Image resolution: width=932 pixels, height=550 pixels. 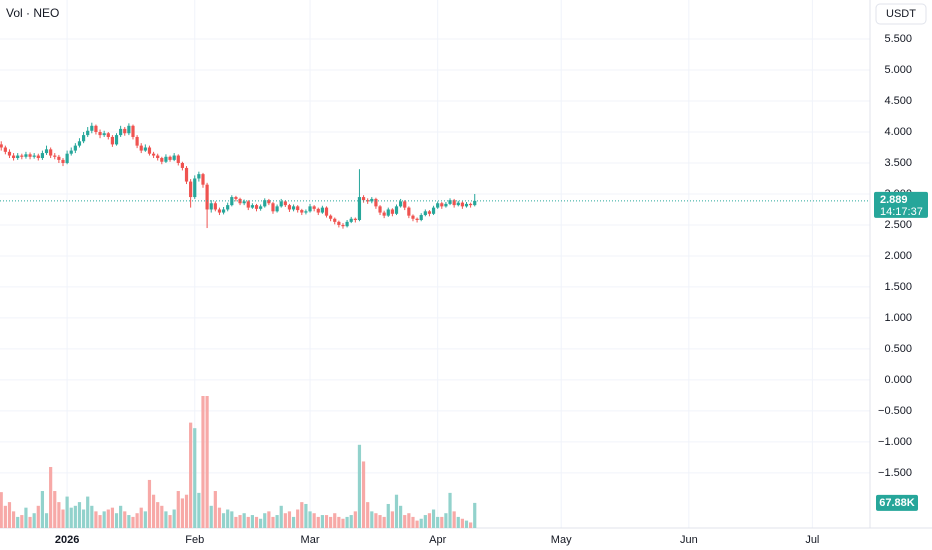 What do you see at coordinates (901, 204) in the screenshot?
I see `last-price-box` at bounding box center [901, 204].